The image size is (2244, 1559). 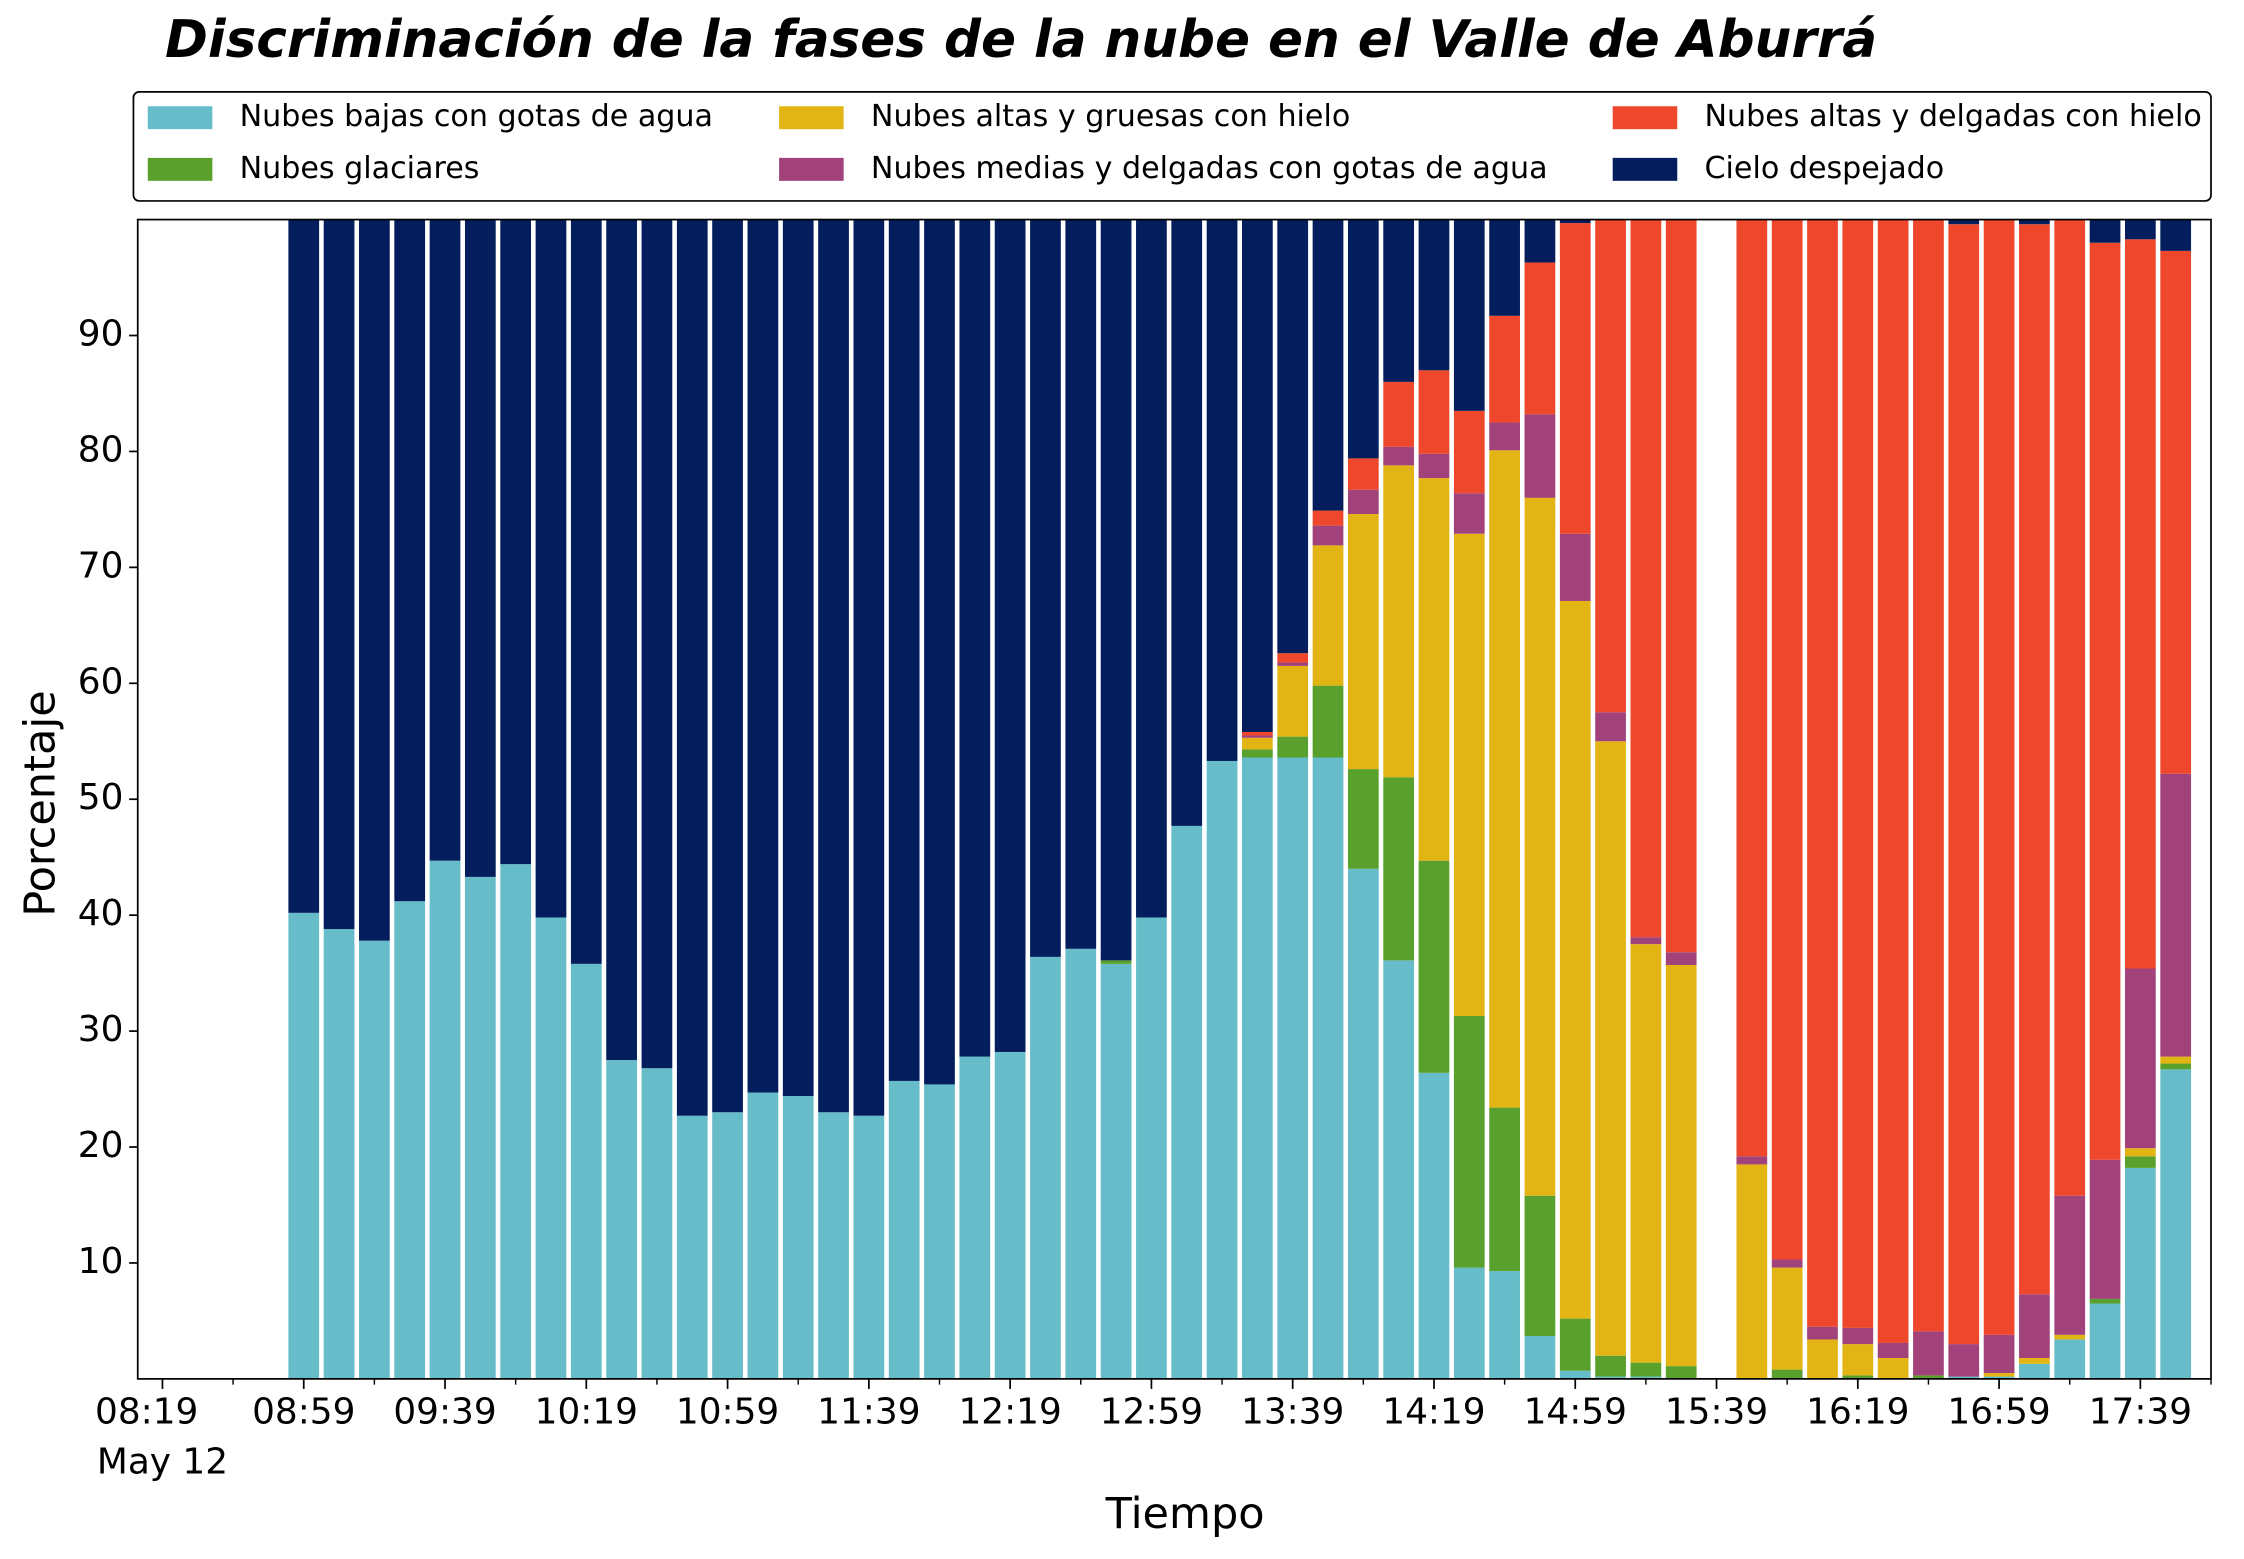 I want to click on y-tick-label: 80, so click(x=101, y=449).